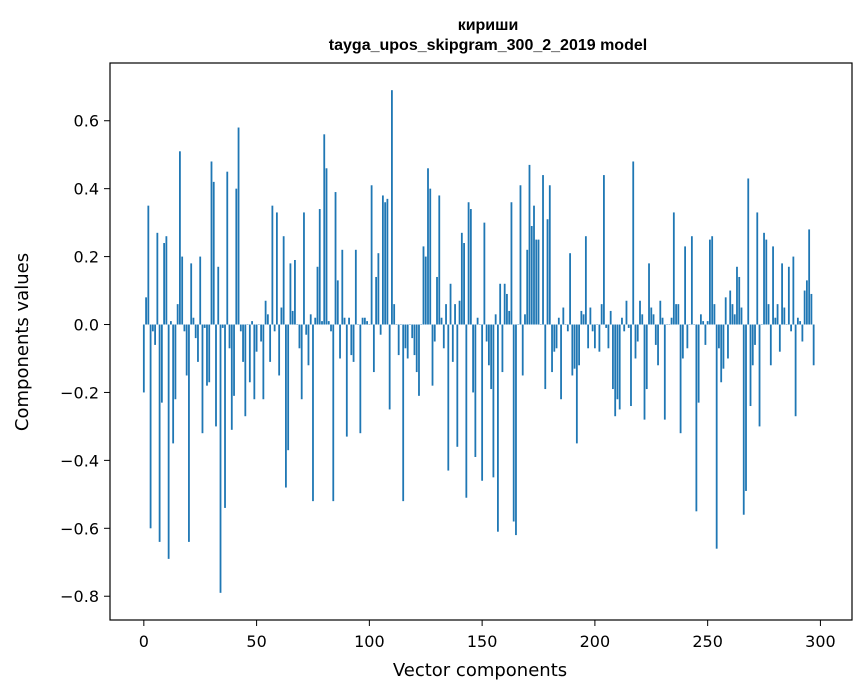 The width and height of the screenshot is (867, 696). What do you see at coordinates (488, 45) in the screenshot?
I see `chart-subtitle: tayga_upos_skipgram_300_2_2019 model` at bounding box center [488, 45].